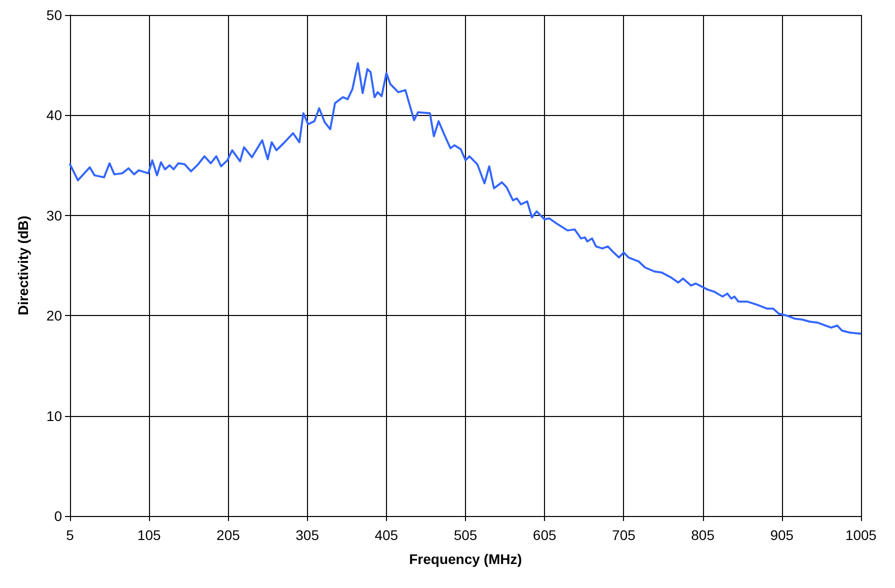 The image size is (895, 588). Describe the element at coordinates (149, 535) in the screenshot. I see `x-tick-label: 105` at that location.